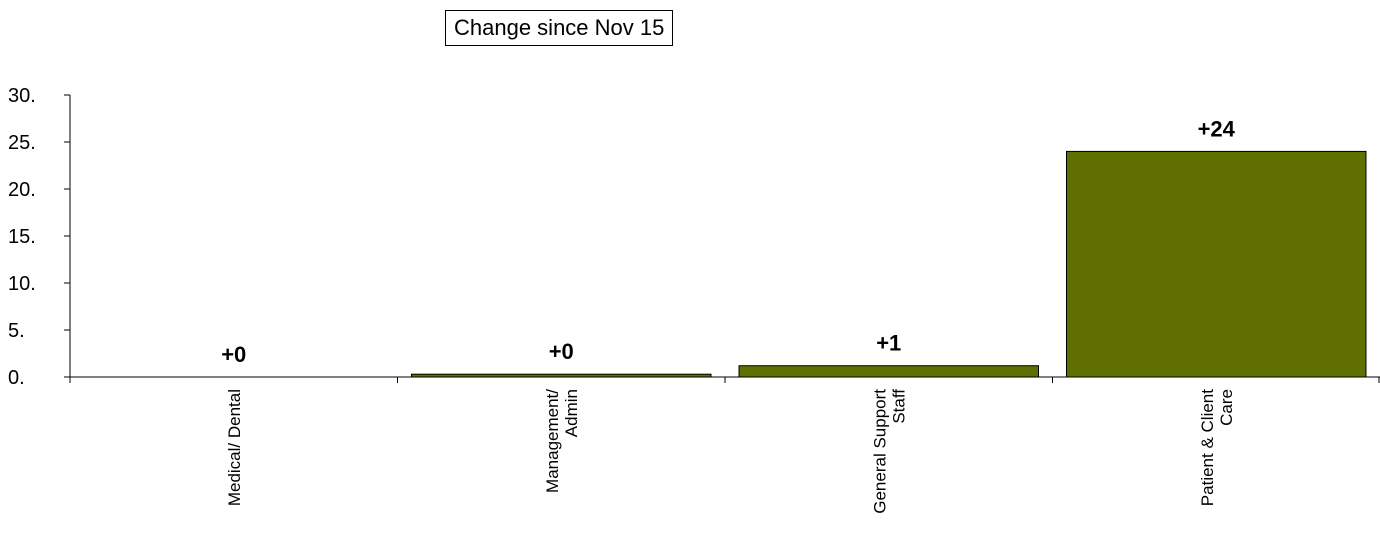 This screenshot has height=539, width=1380. What do you see at coordinates (571, 413) in the screenshot?
I see `category-label-line: Admin` at bounding box center [571, 413].